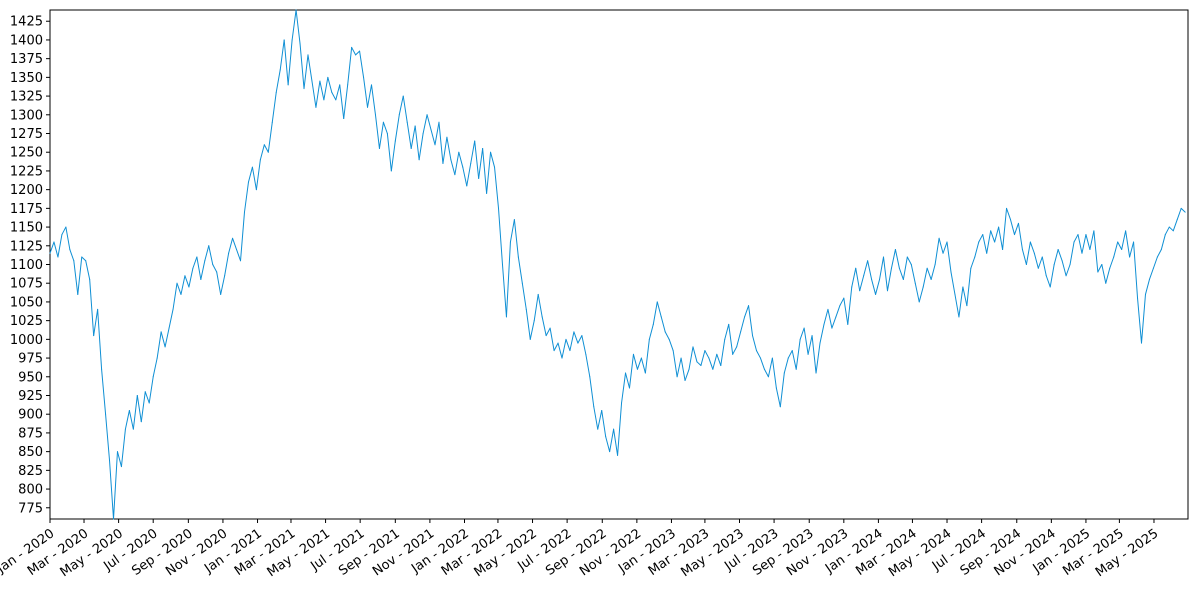 This screenshot has height=600, width=1200. What do you see at coordinates (26, 171) in the screenshot?
I see `y-tick-label: 1225` at bounding box center [26, 171].